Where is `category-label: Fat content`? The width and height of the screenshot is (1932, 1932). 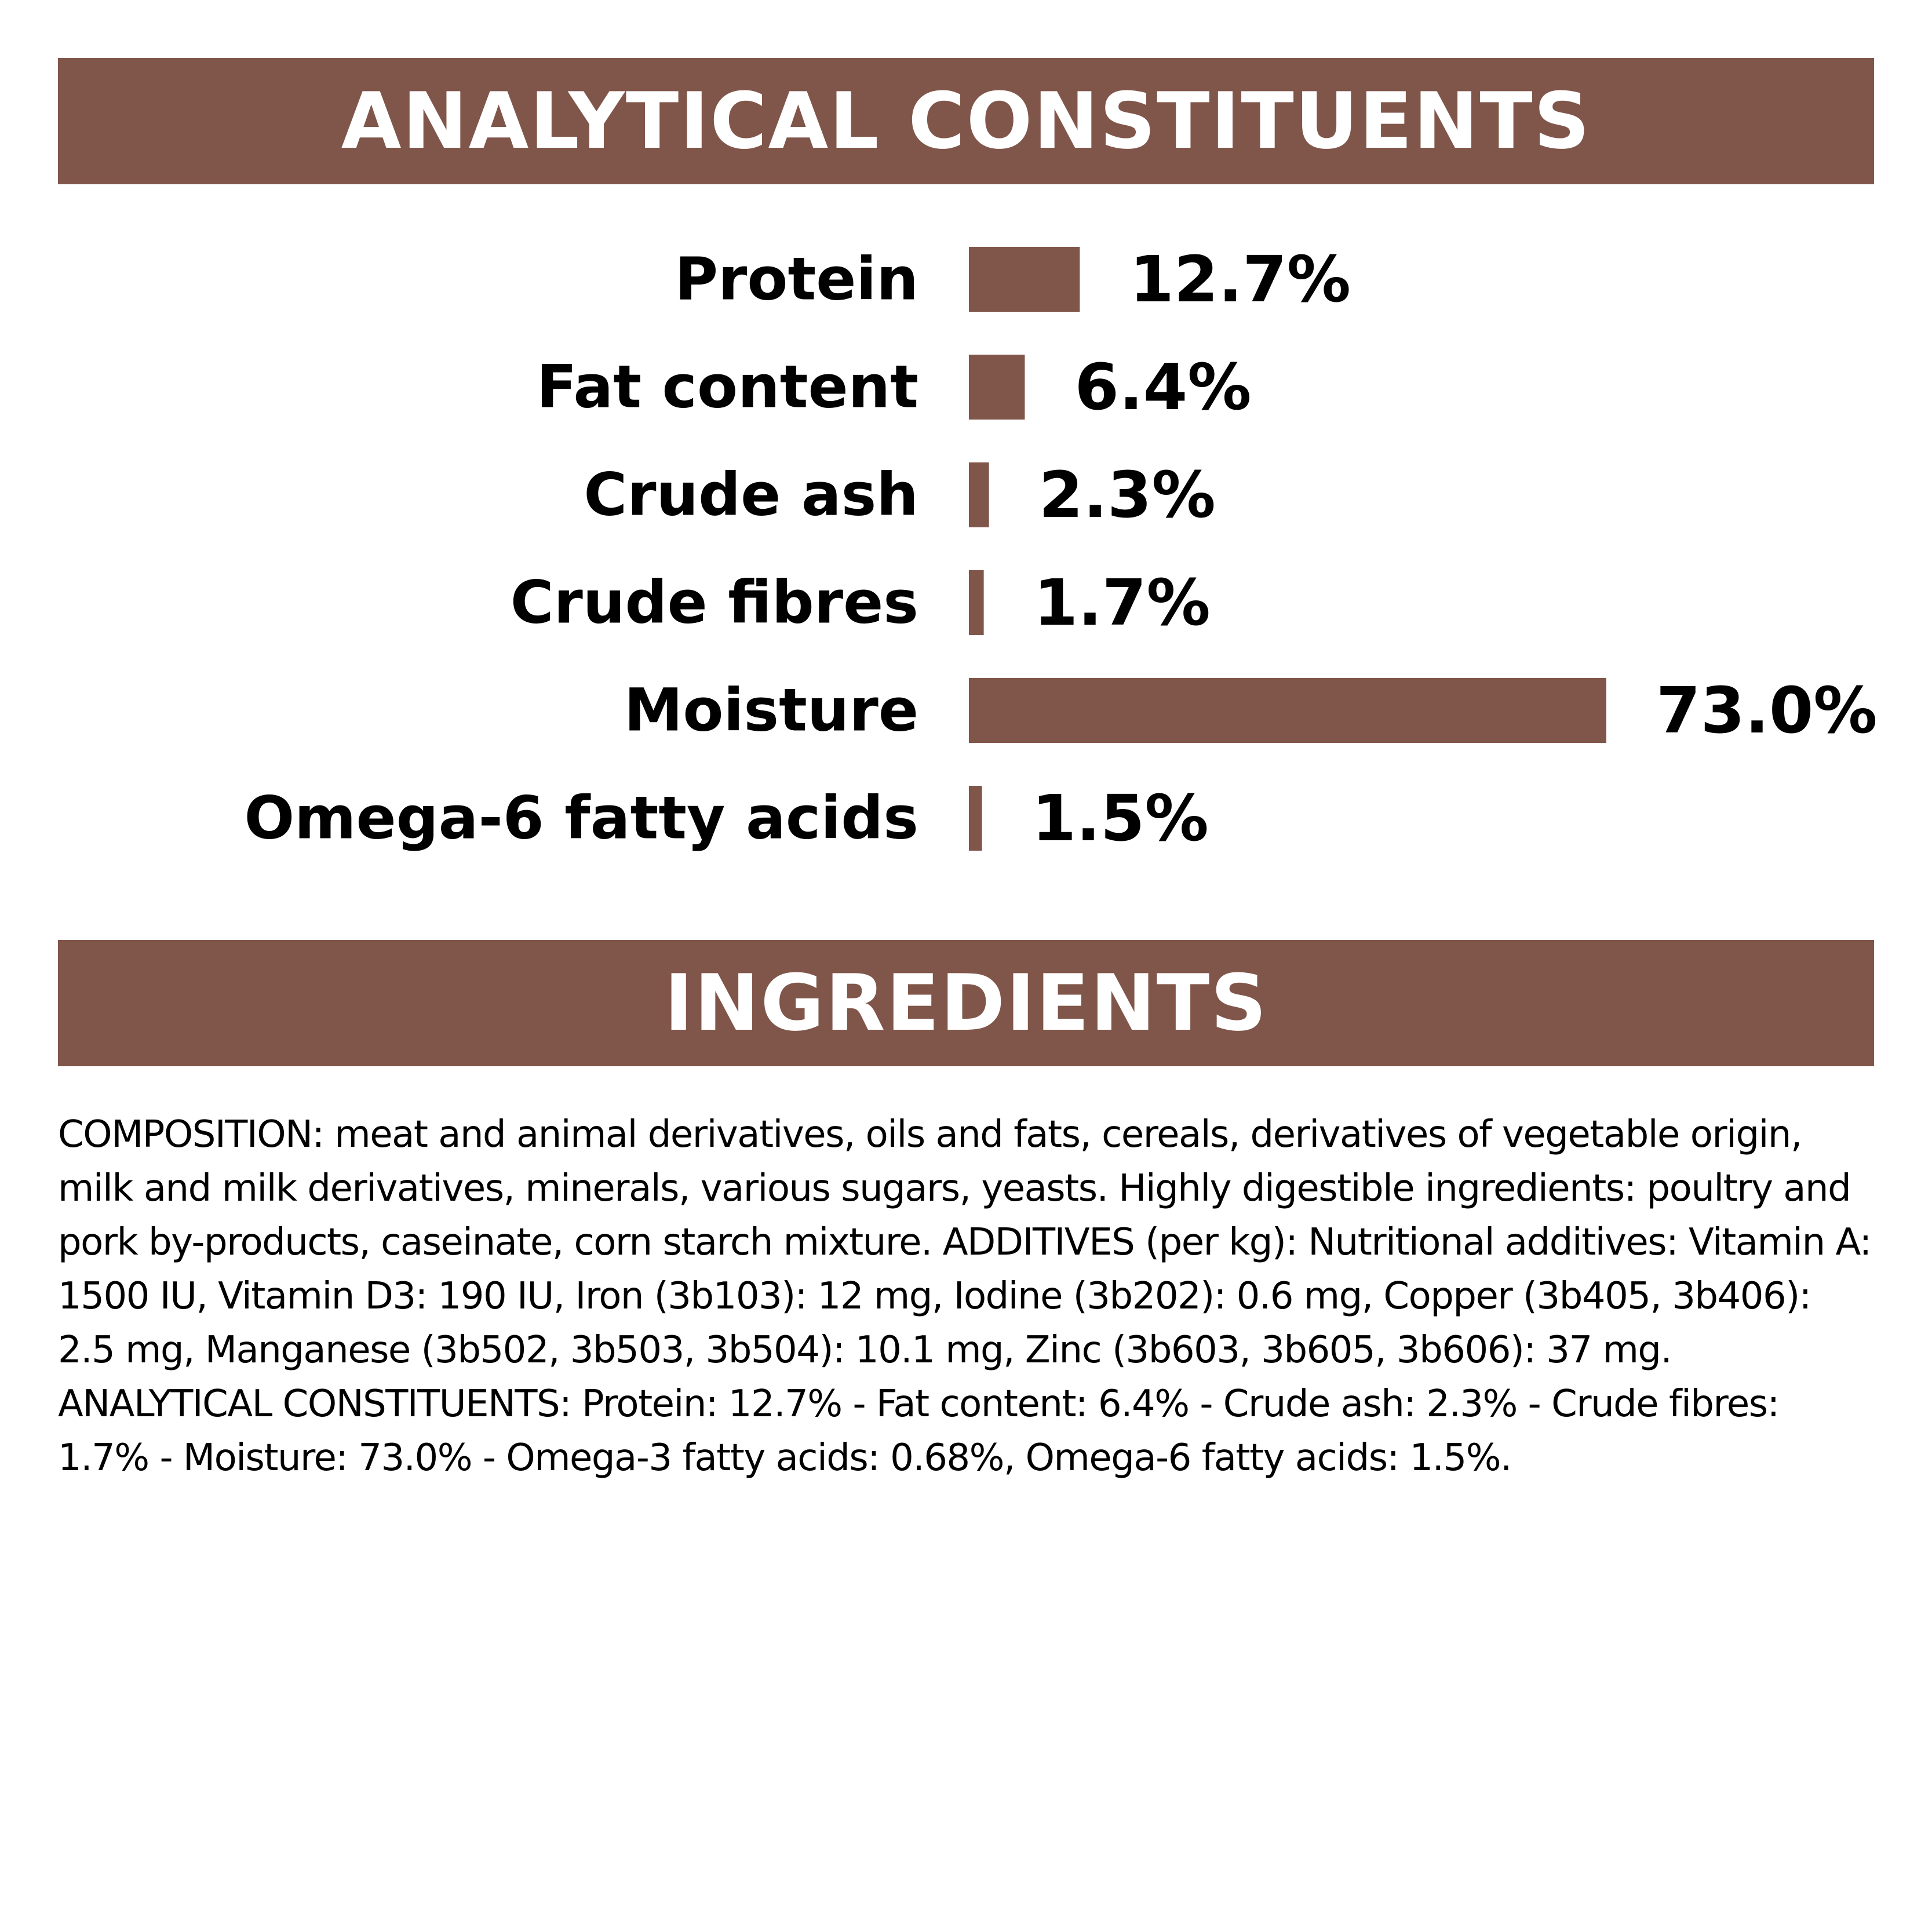
category-label: Fat content is located at coordinates (728, 387).